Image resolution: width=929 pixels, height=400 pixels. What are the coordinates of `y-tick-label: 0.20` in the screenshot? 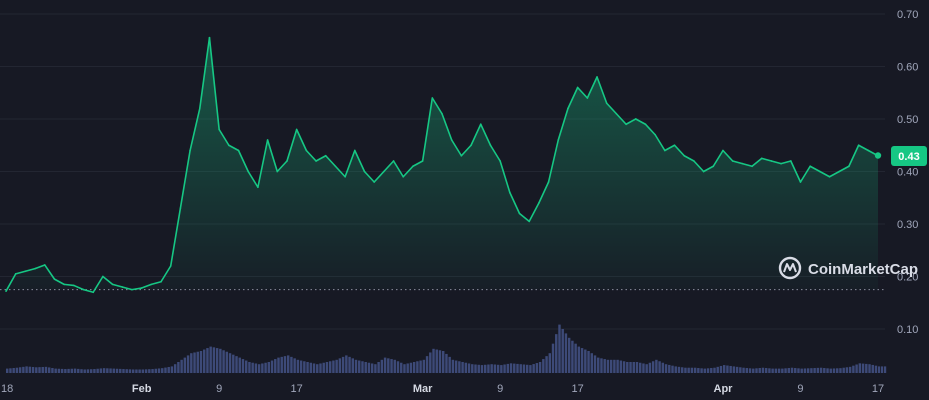 It's located at (907, 278).